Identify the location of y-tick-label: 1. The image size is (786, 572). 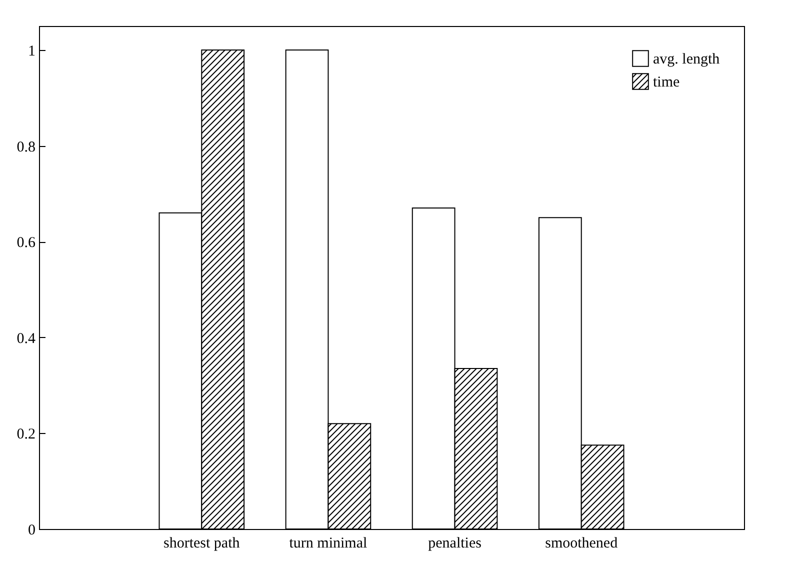
(32, 51).